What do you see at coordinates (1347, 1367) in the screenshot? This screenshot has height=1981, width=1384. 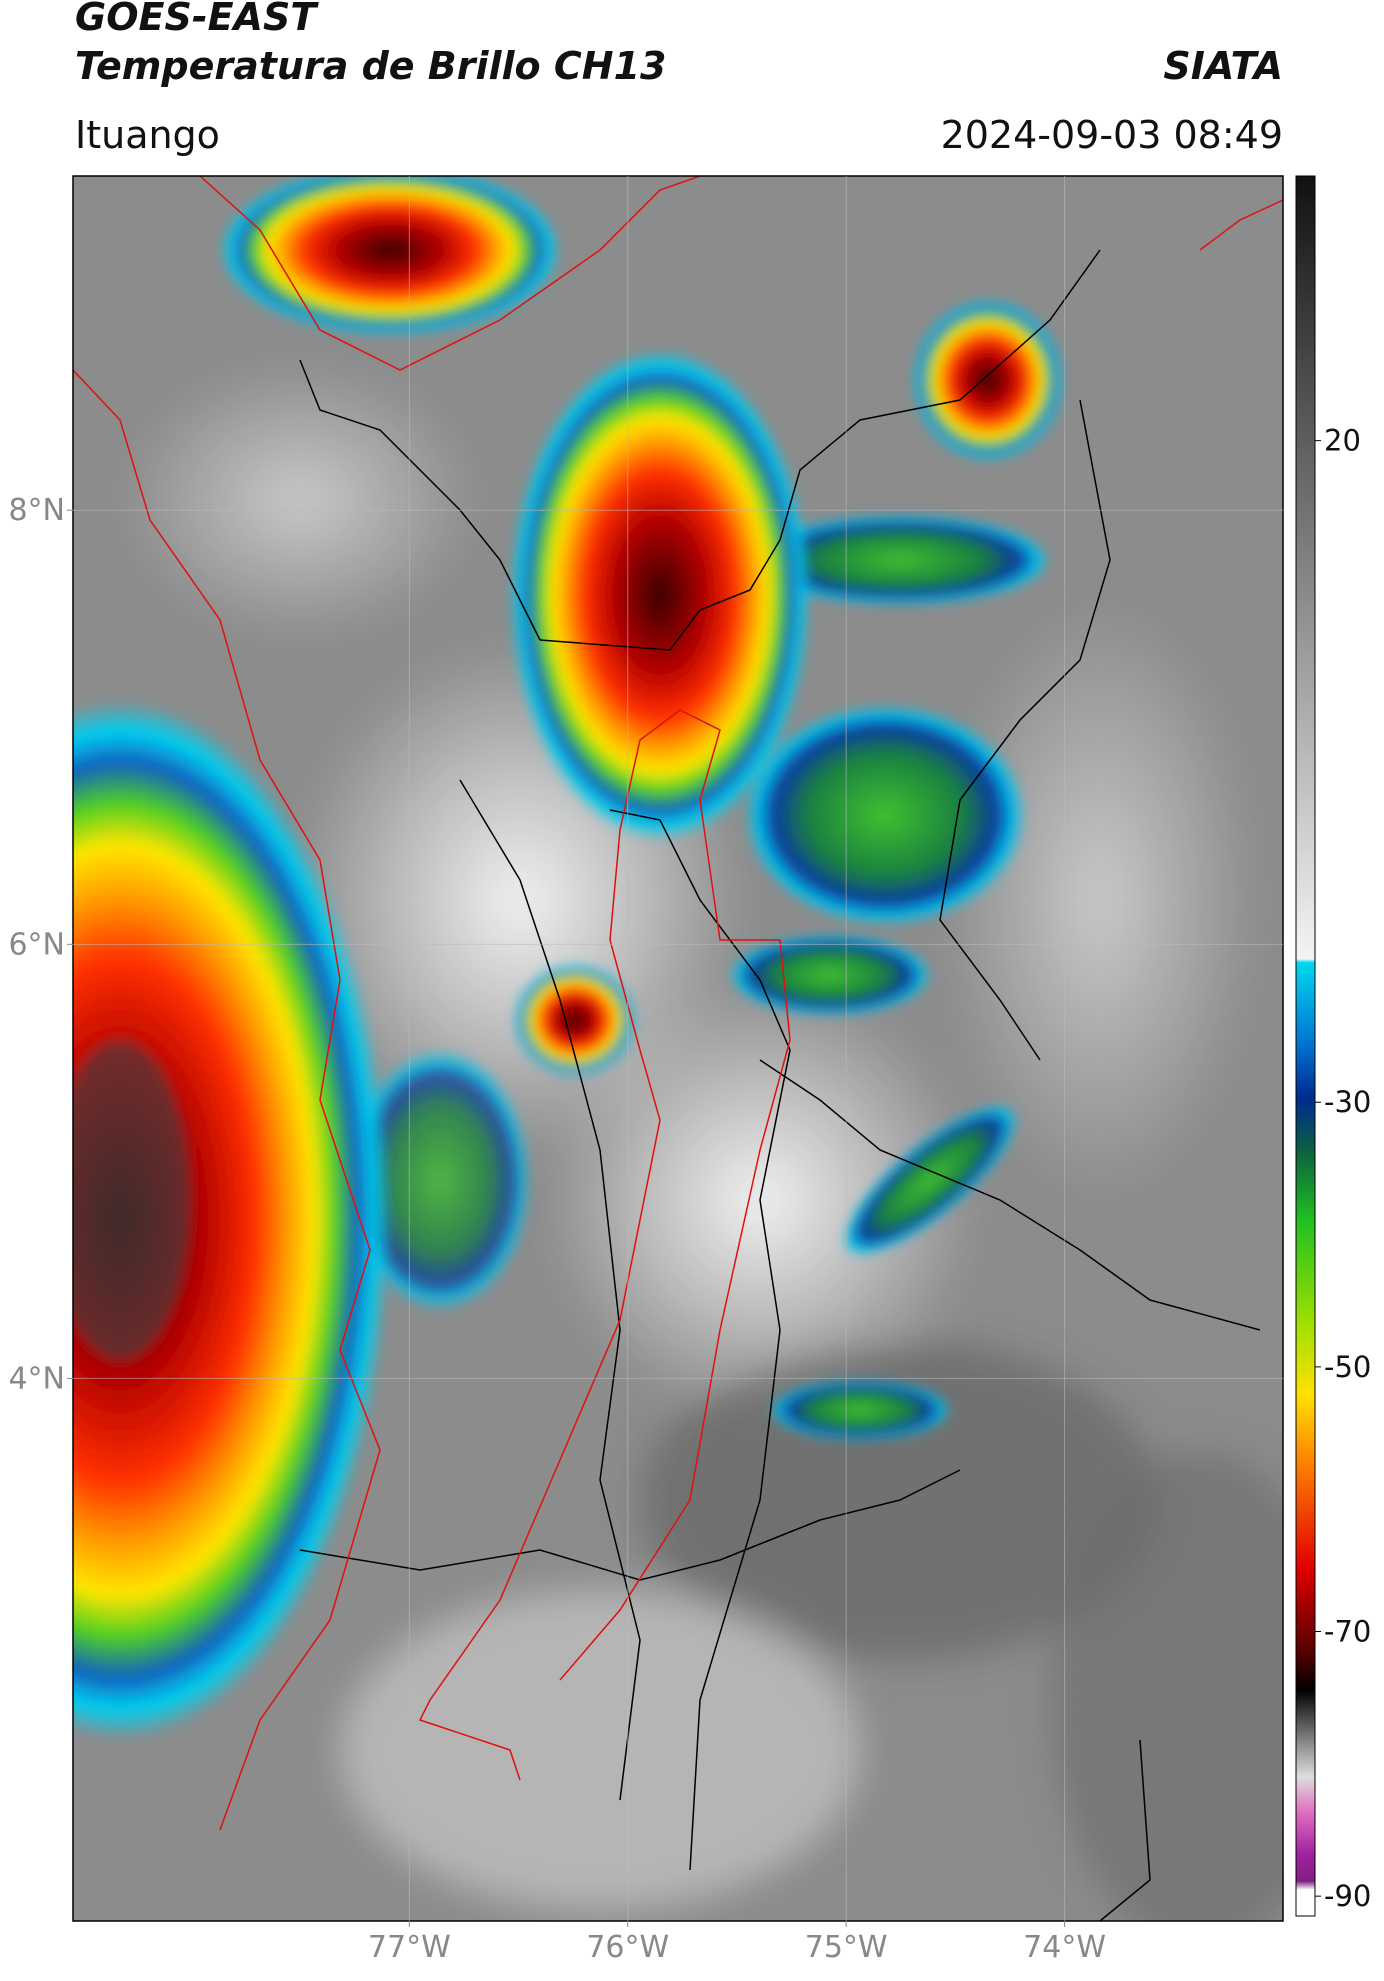 I see `colorbar-tick-label: -50` at bounding box center [1347, 1367].